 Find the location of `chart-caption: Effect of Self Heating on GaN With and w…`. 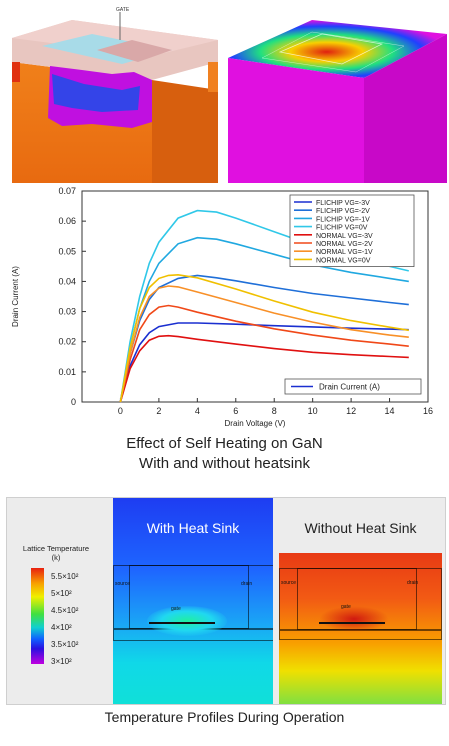

chart-caption: Effect of Self Heating on GaN With and w… is located at coordinates (224, 454).